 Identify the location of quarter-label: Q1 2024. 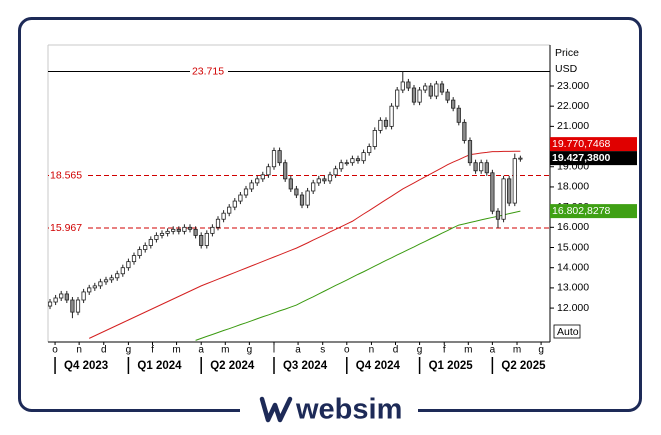
(159, 366).